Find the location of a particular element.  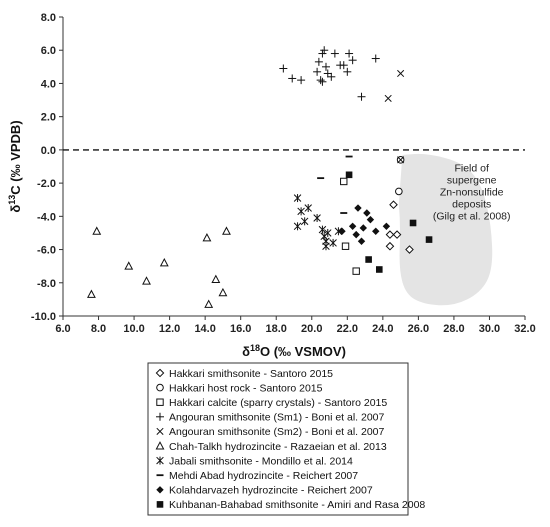

x-tick-label: 26.0 is located at coordinates (418, 329).